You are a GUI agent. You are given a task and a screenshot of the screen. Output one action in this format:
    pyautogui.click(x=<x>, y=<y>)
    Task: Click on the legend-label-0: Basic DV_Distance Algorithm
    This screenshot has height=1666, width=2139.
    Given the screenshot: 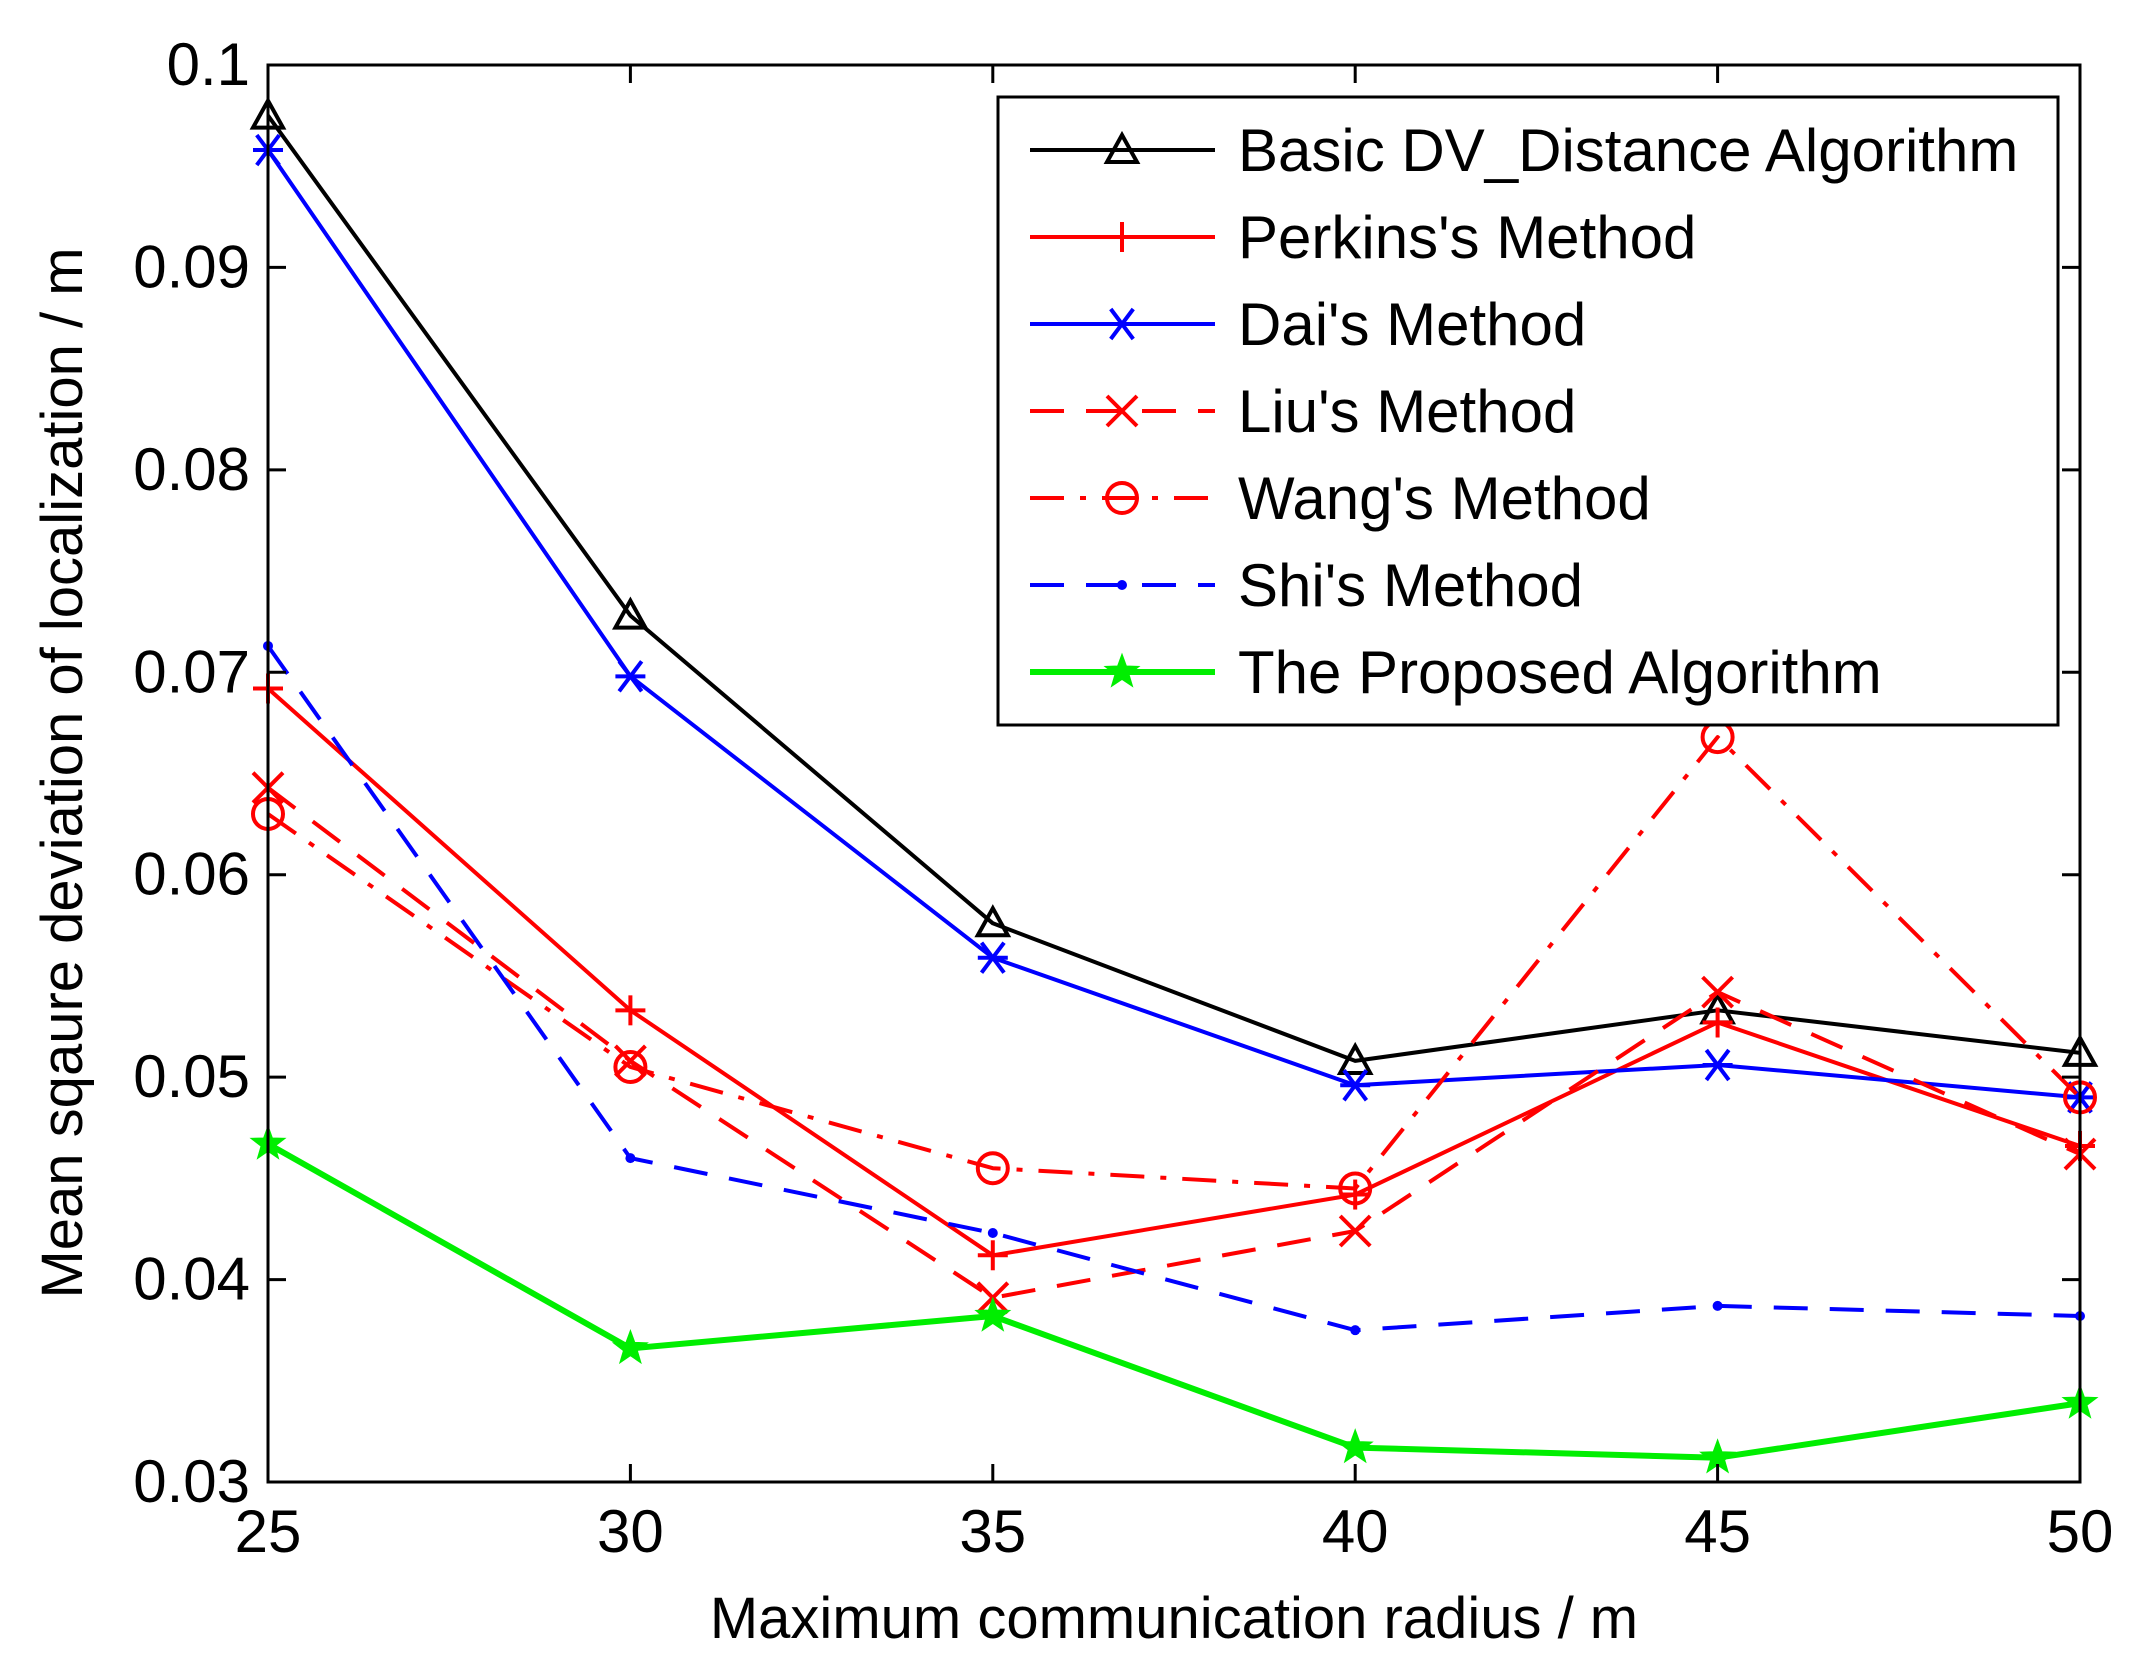 What is the action you would take?
    pyautogui.click(x=1628, y=150)
    